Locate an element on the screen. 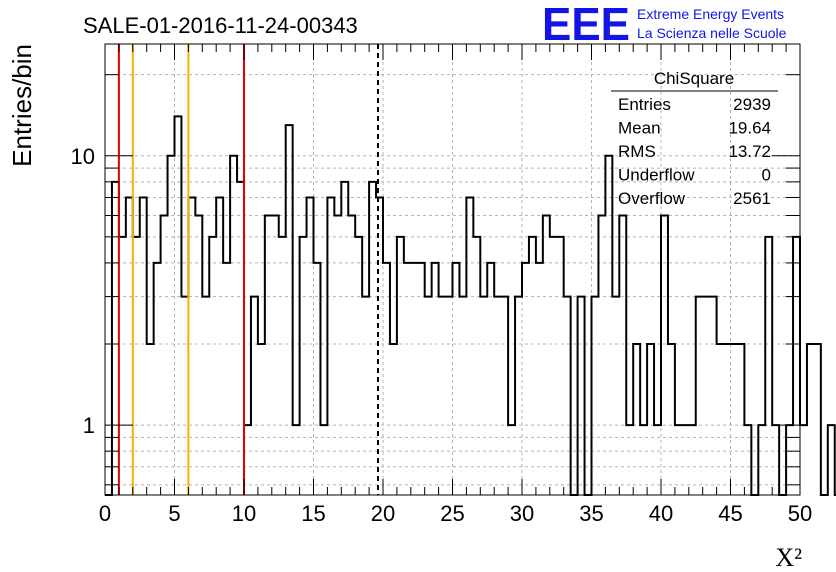 Image resolution: width=836 pixels, height=572 pixels. y-tick-labels: 1 10 is located at coordinates (83, 291).